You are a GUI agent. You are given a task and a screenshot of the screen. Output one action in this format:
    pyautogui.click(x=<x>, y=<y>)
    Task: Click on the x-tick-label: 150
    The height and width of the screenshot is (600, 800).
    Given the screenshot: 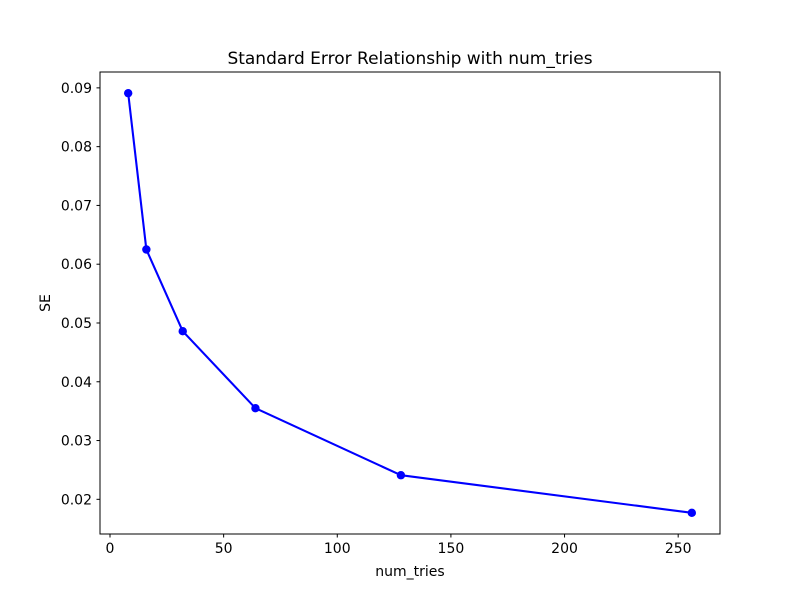 What is the action you would take?
    pyautogui.click(x=451, y=549)
    